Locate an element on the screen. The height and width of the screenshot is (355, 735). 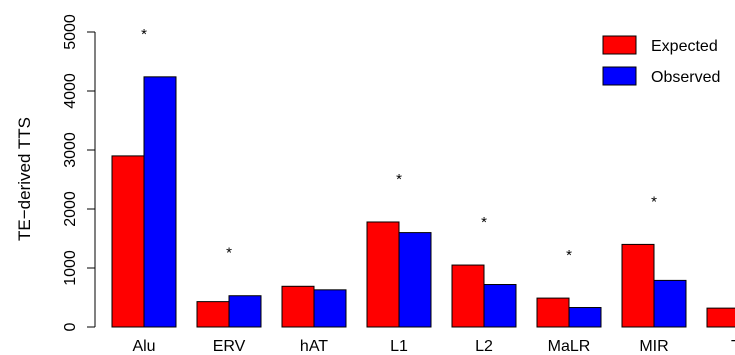
bar-observed-erv is located at coordinates (245, 311).